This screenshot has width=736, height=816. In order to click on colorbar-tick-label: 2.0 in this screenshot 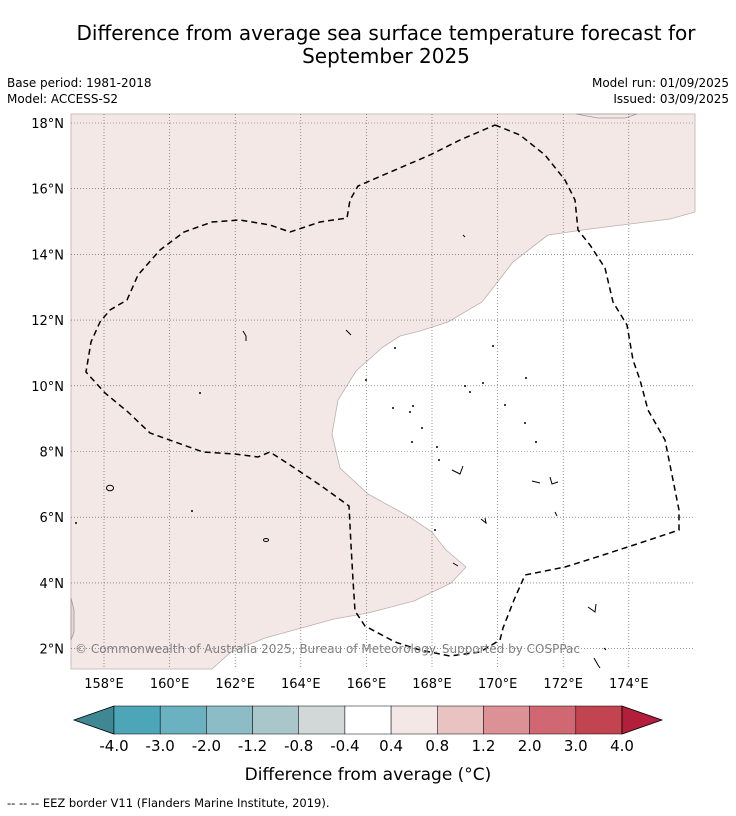, I will do `click(530, 746)`.